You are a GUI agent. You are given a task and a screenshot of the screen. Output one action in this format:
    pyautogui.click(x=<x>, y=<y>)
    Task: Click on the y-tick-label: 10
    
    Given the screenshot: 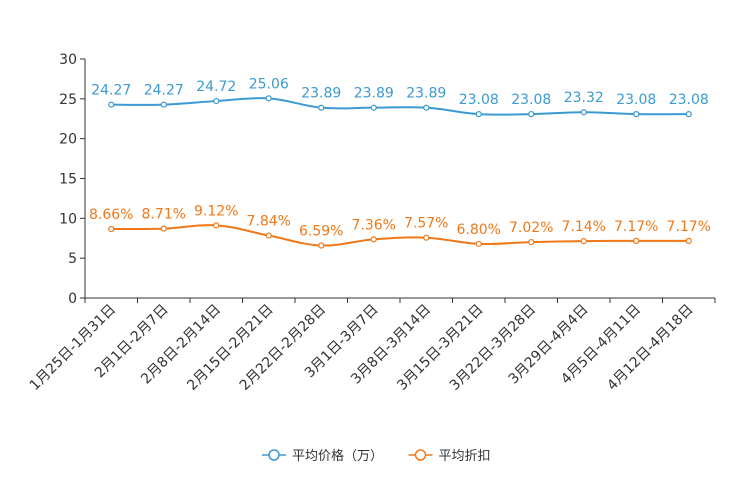 What is the action you would take?
    pyautogui.click(x=68, y=219)
    